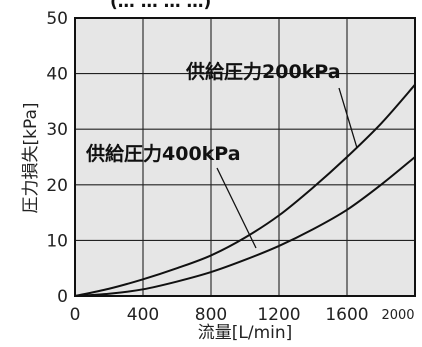 Image resolution: width=422 pixels, height=347 pixels. What do you see at coordinates (57, 241) in the screenshot?
I see `y-tick-label-10: 10` at bounding box center [57, 241].